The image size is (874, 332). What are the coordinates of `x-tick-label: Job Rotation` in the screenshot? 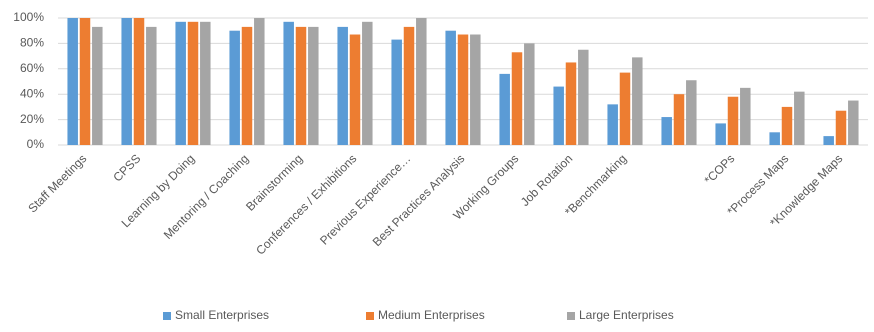 It's located at (547, 180).